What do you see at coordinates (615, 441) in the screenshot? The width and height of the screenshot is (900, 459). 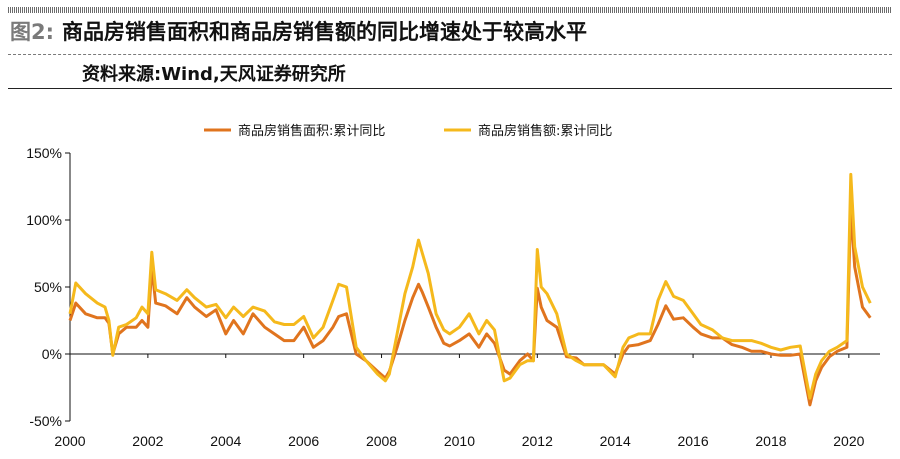 I see `x-tick-label: 2014` at bounding box center [615, 441].